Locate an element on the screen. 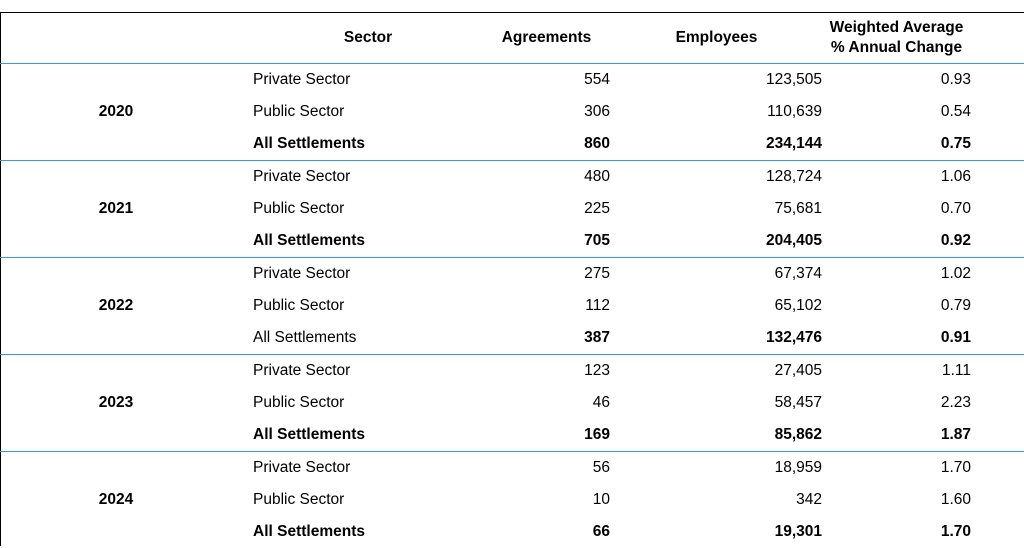 The image size is (1024, 548). header-spacer is located at coordinates (997, 38).